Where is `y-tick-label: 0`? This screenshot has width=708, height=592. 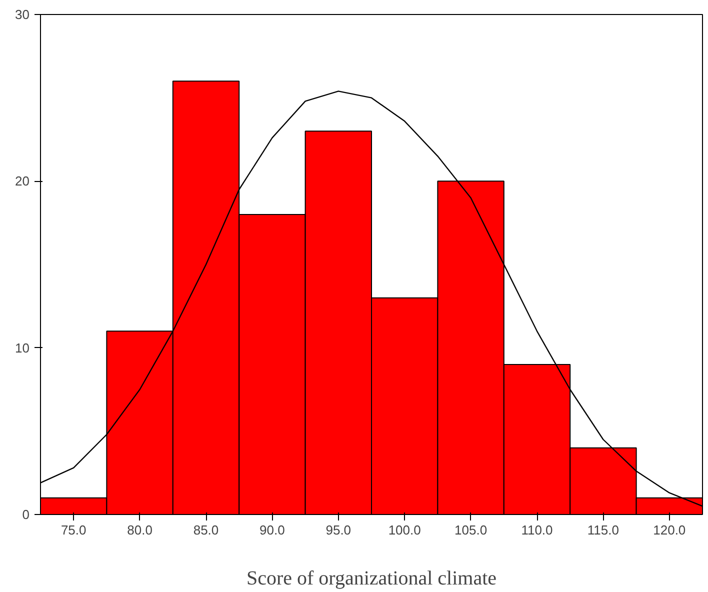
y-tick-label: 0 is located at coordinates (26, 514).